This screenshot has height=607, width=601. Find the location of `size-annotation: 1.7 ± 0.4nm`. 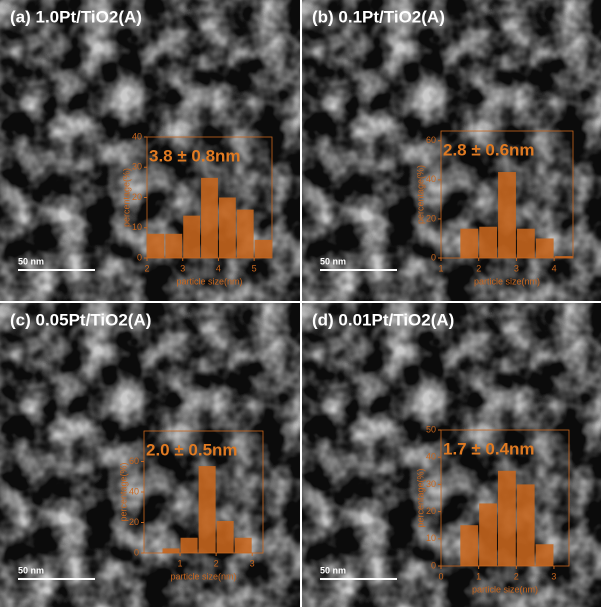

size-annotation: 1.7 ± 0.4nm is located at coordinates (489, 448).